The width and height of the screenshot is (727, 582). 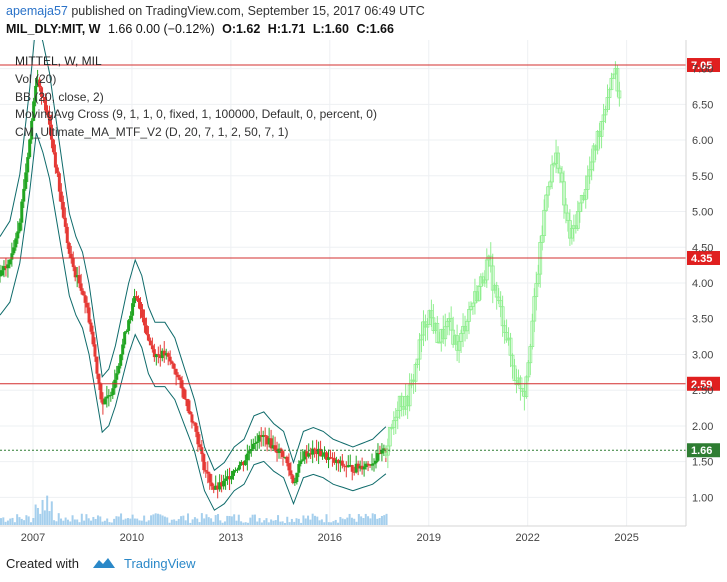 What do you see at coordinates (702, 498) in the screenshot?
I see `price-tick-label: 1.00` at bounding box center [702, 498].